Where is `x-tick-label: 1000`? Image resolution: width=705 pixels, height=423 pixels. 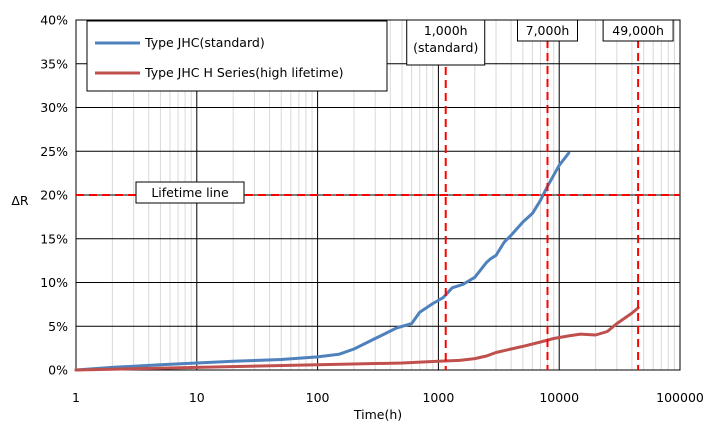
x-tick-label: 1000 is located at coordinates (438, 397).